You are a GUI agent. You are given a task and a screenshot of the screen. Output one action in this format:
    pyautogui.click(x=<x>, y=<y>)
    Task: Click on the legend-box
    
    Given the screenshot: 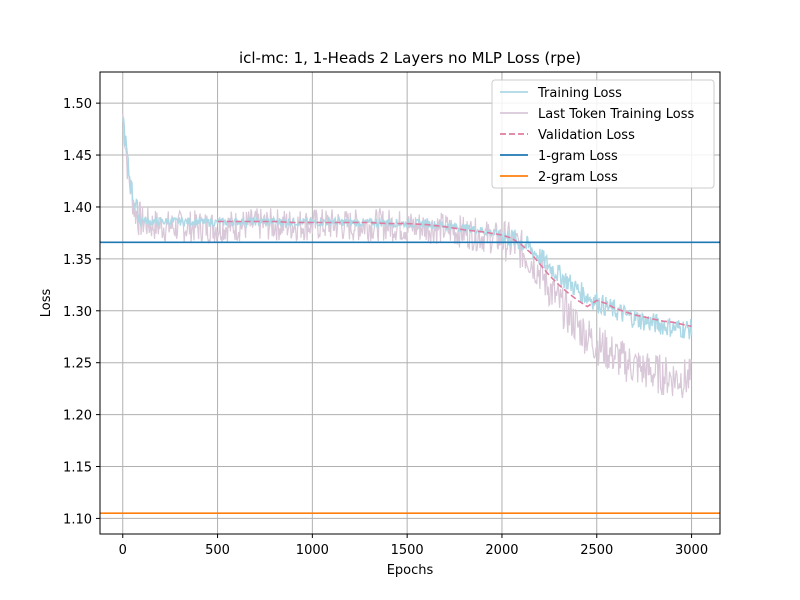 What is the action you would take?
    pyautogui.click(x=603, y=134)
    